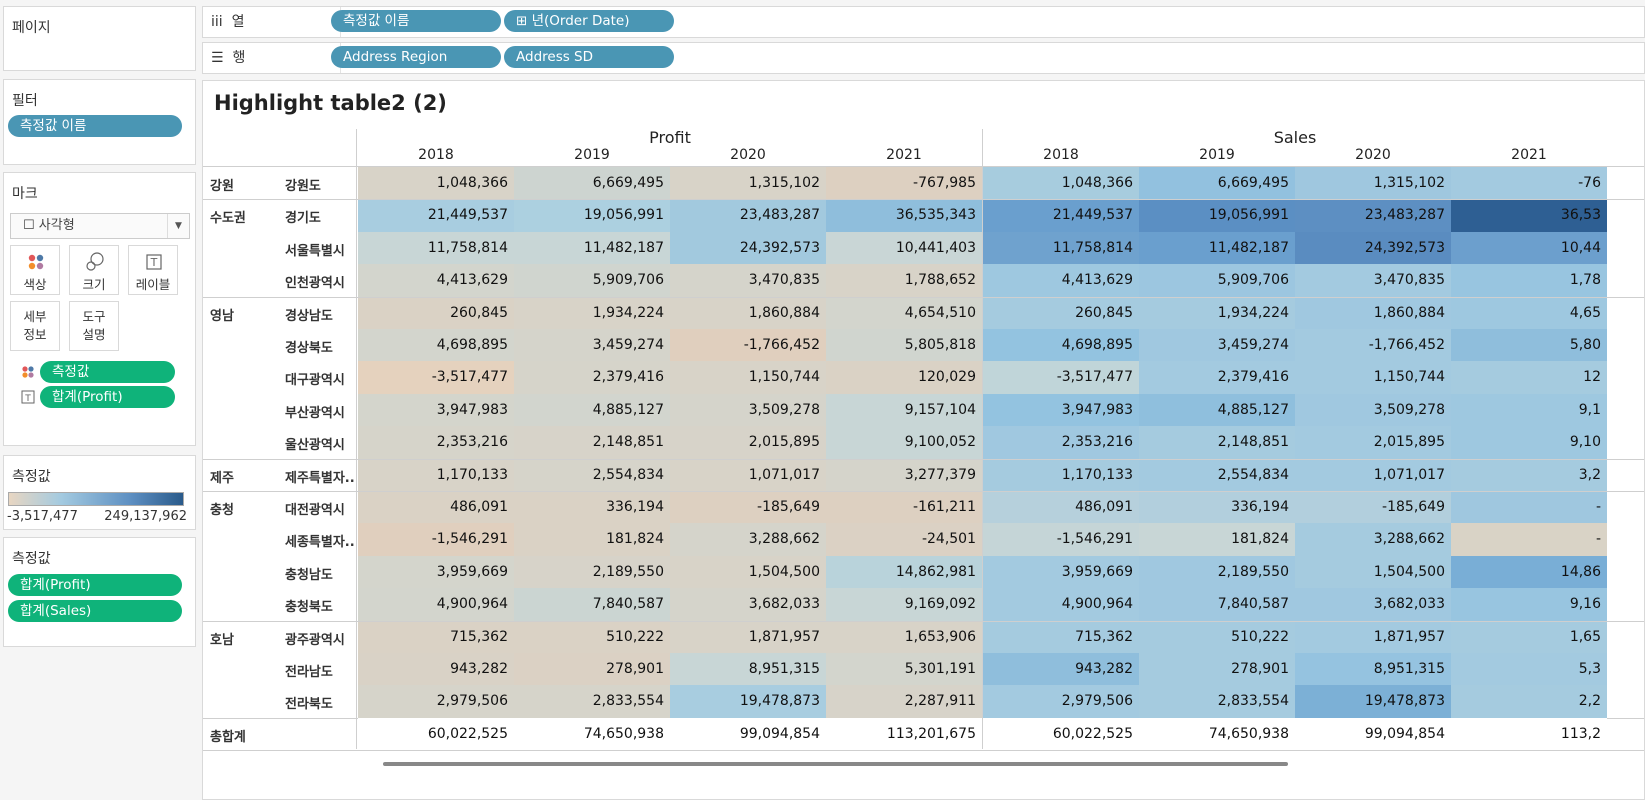 The width and height of the screenshot is (1645, 800). Describe the element at coordinates (589, 57) in the screenshot. I see `row-pill-address-sd: Address SD` at that location.